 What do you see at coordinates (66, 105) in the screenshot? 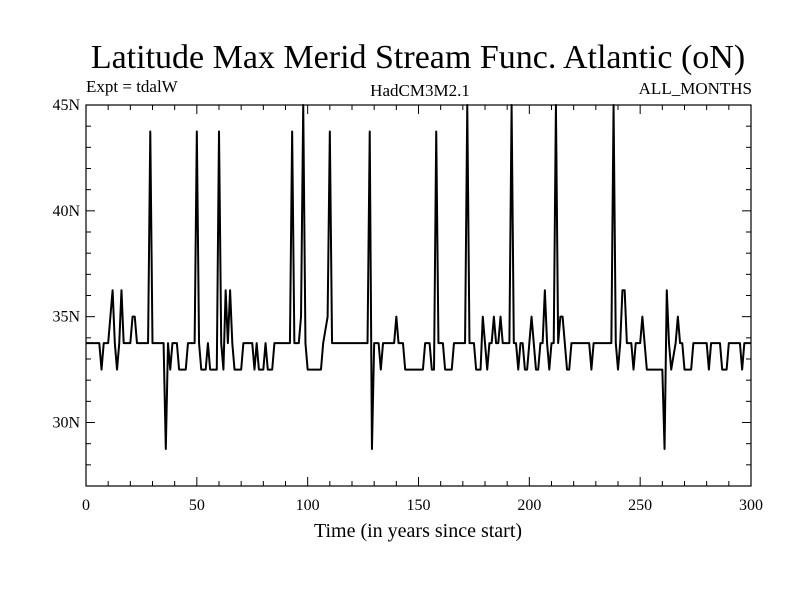
I see `y-tick-label: 45N` at bounding box center [66, 105].